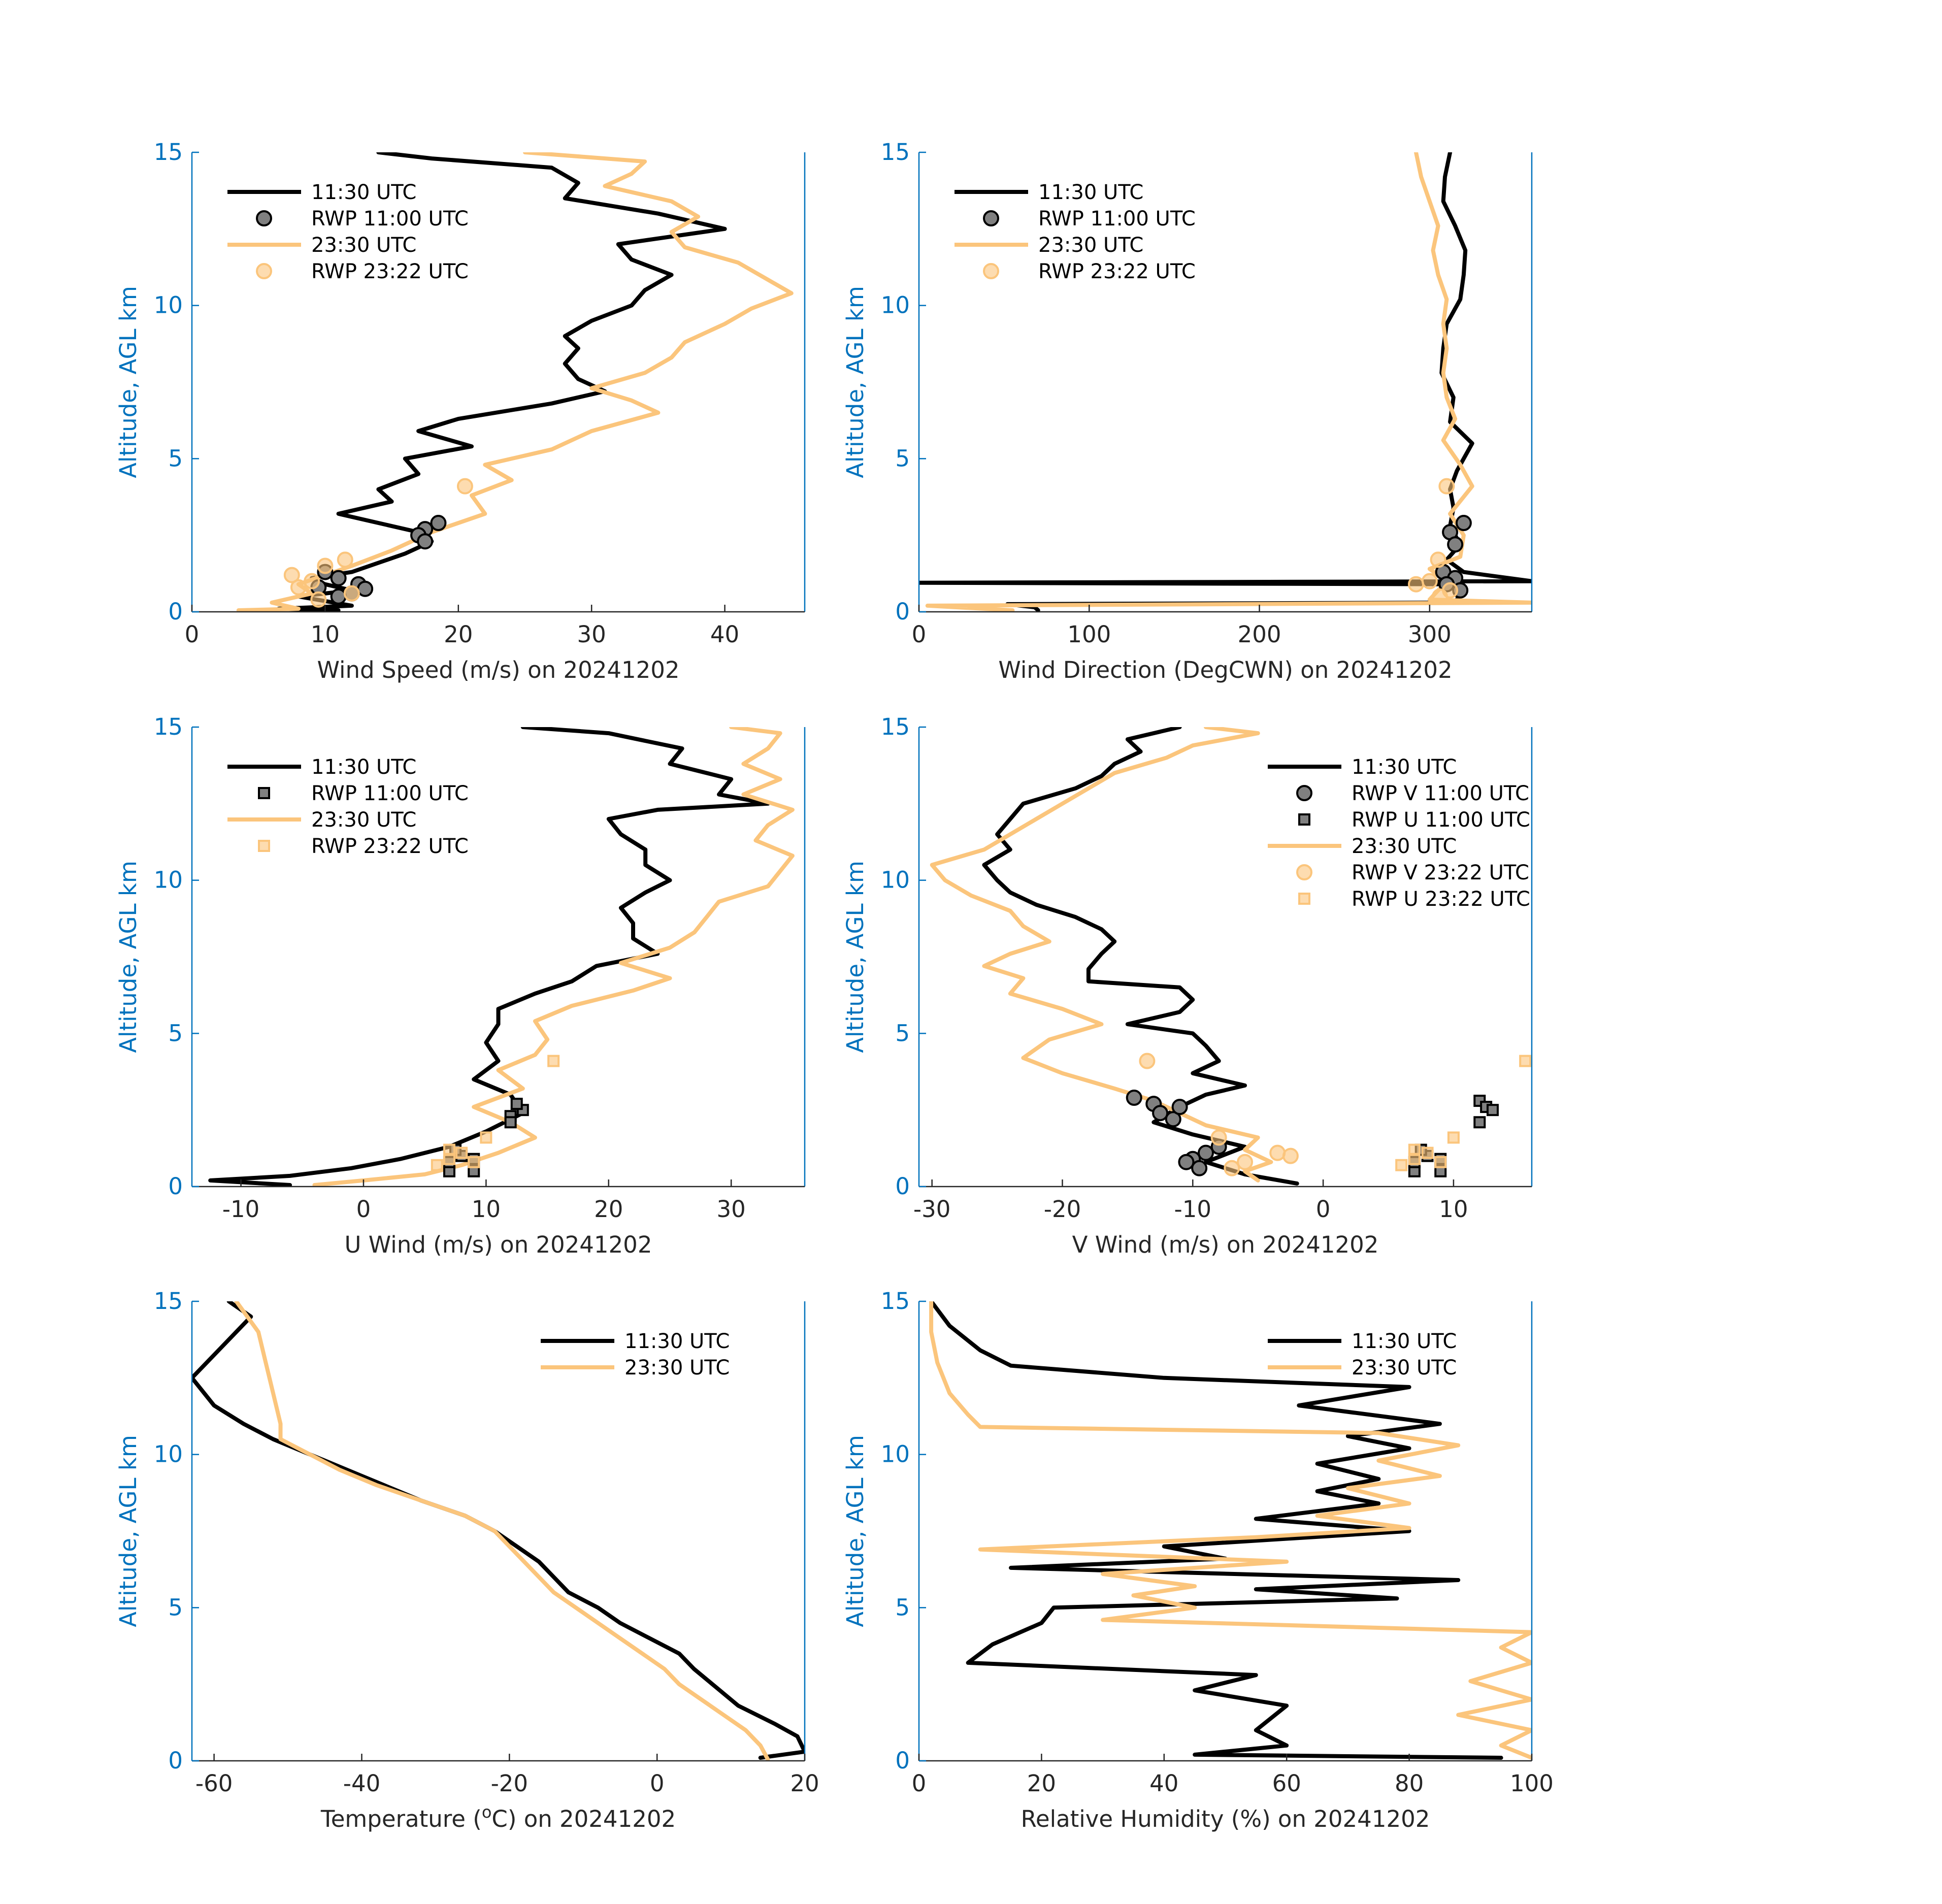  I want to click on x-axis-label: Wind Direction (DegCWN) on 20241202, so click(1225, 670).